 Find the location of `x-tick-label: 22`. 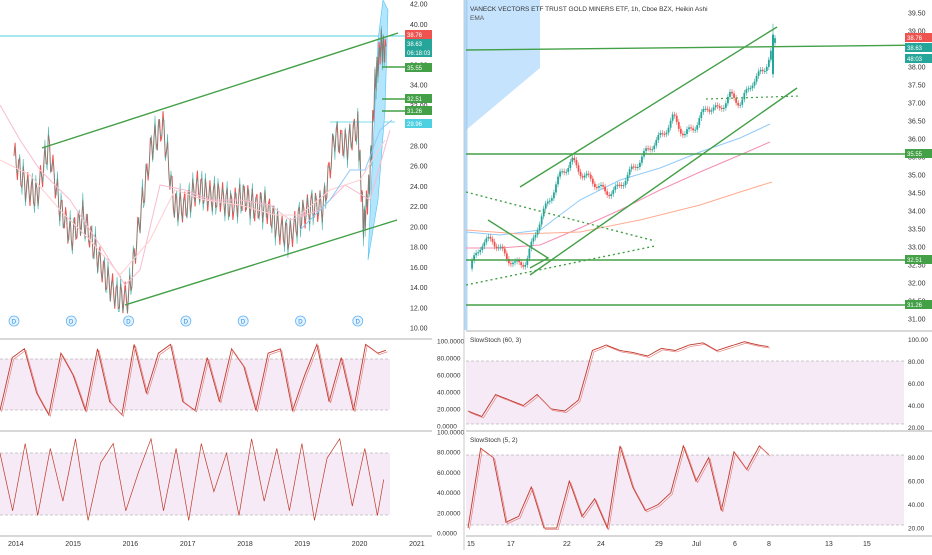

x-tick-label: 22 is located at coordinates (567, 544).